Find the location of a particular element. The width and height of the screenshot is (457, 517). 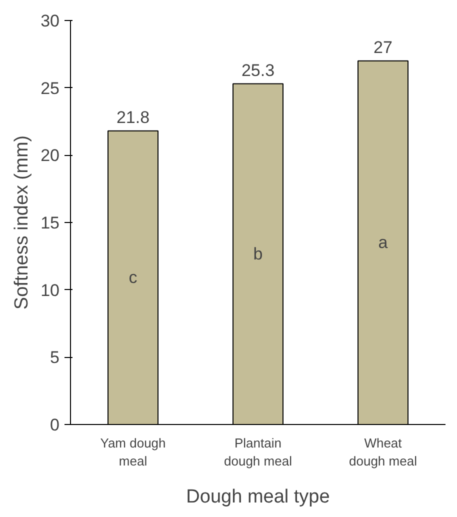

y-tick-label: 15 is located at coordinates (50, 223).